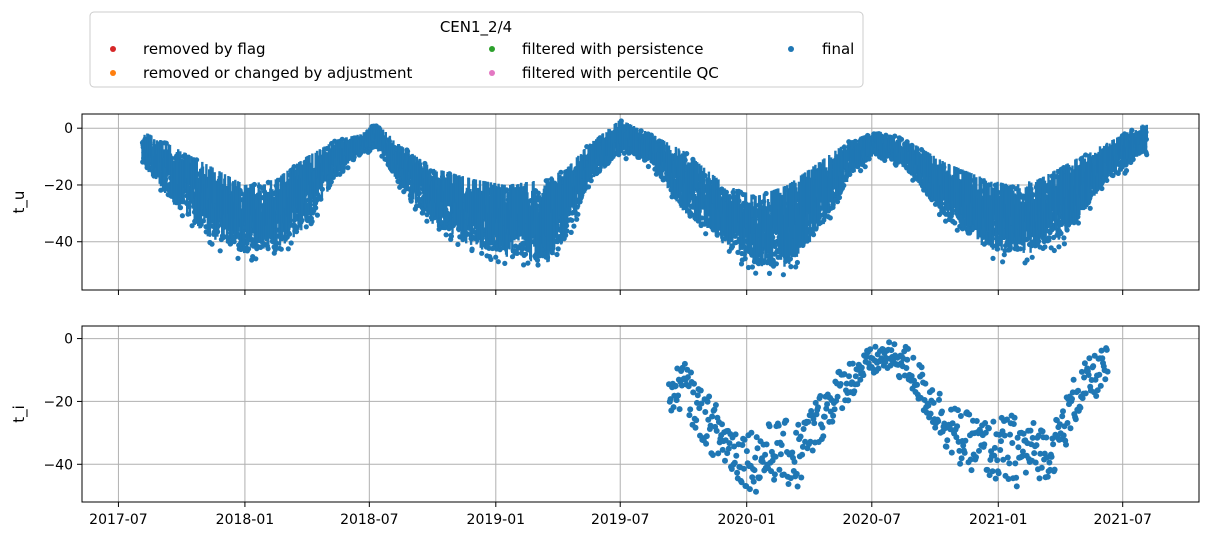  What do you see at coordinates (277, 73) in the screenshot?
I see `legend-entry-removed-or-changed: removed or changed by adjustment` at bounding box center [277, 73].